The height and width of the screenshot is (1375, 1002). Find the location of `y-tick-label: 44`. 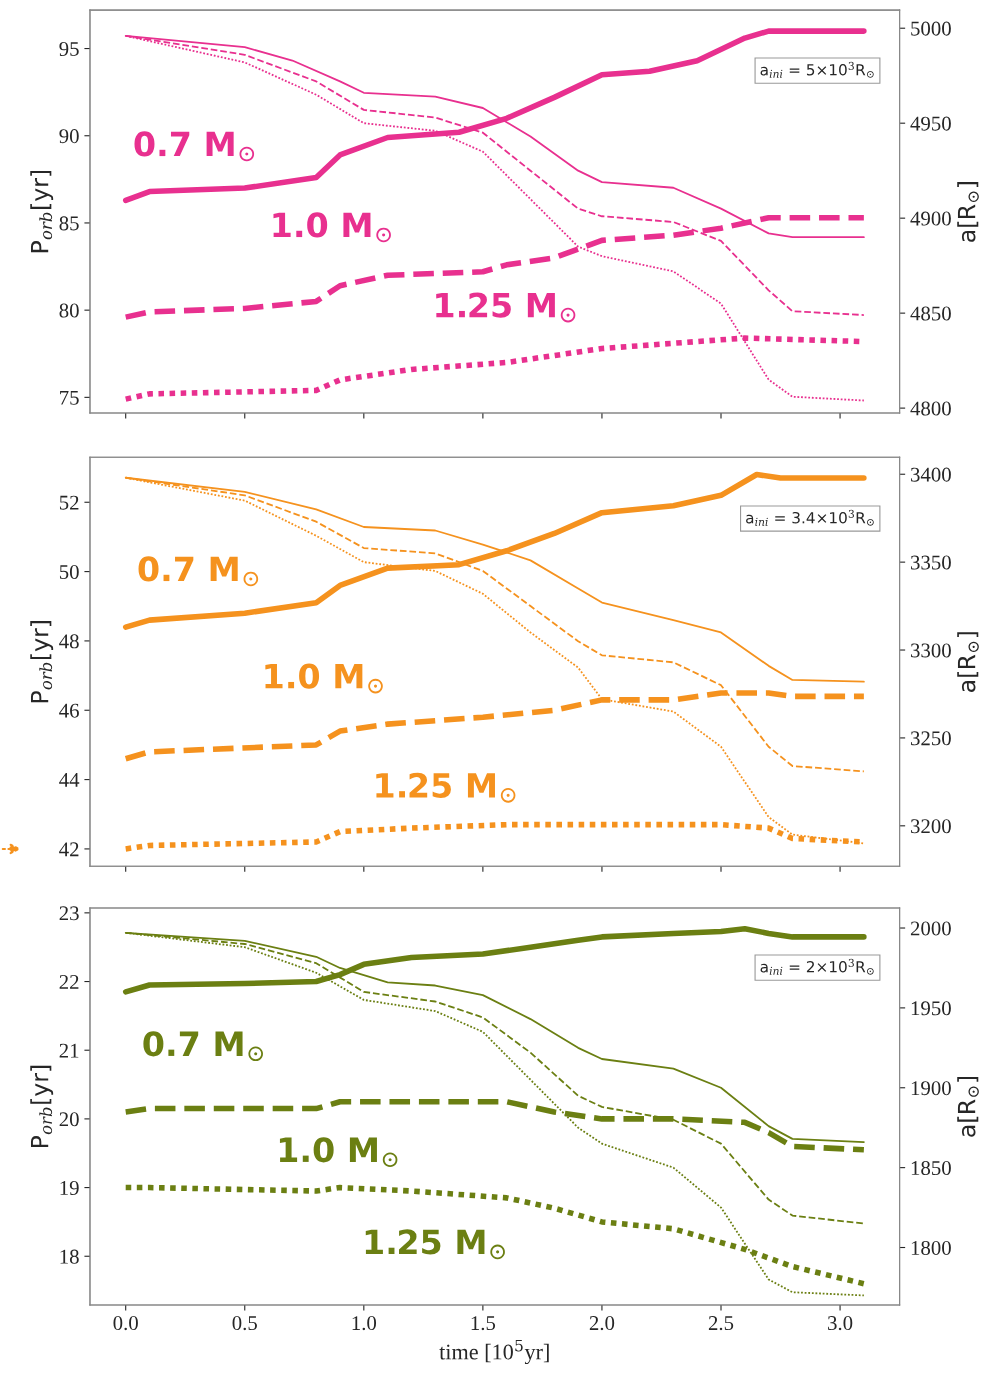

y-tick-label: 44 is located at coordinates (69, 780).